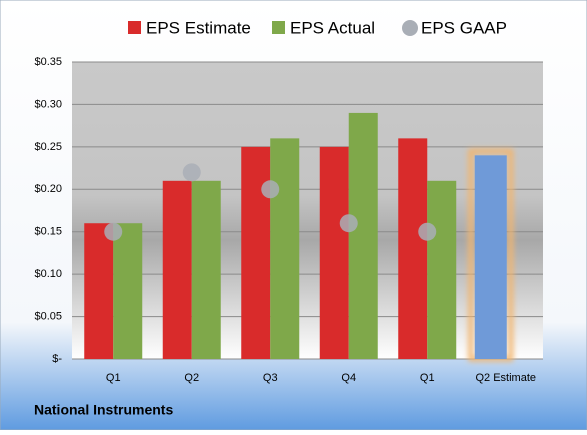 The width and height of the screenshot is (587, 435). Describe the element at coordinates (57, 359) in the screenshot. I see `y-tick-label: $-` at that location.